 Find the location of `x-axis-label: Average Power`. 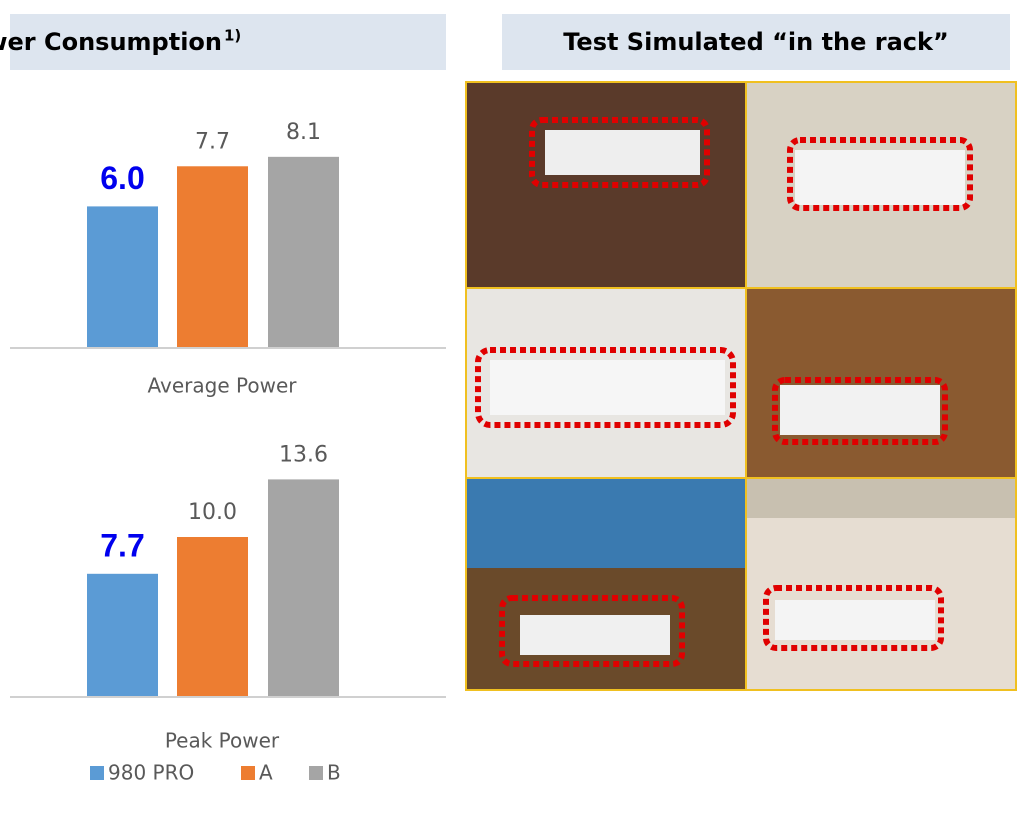

x-axis-label: Average Power is located at coordinates (223, 386).